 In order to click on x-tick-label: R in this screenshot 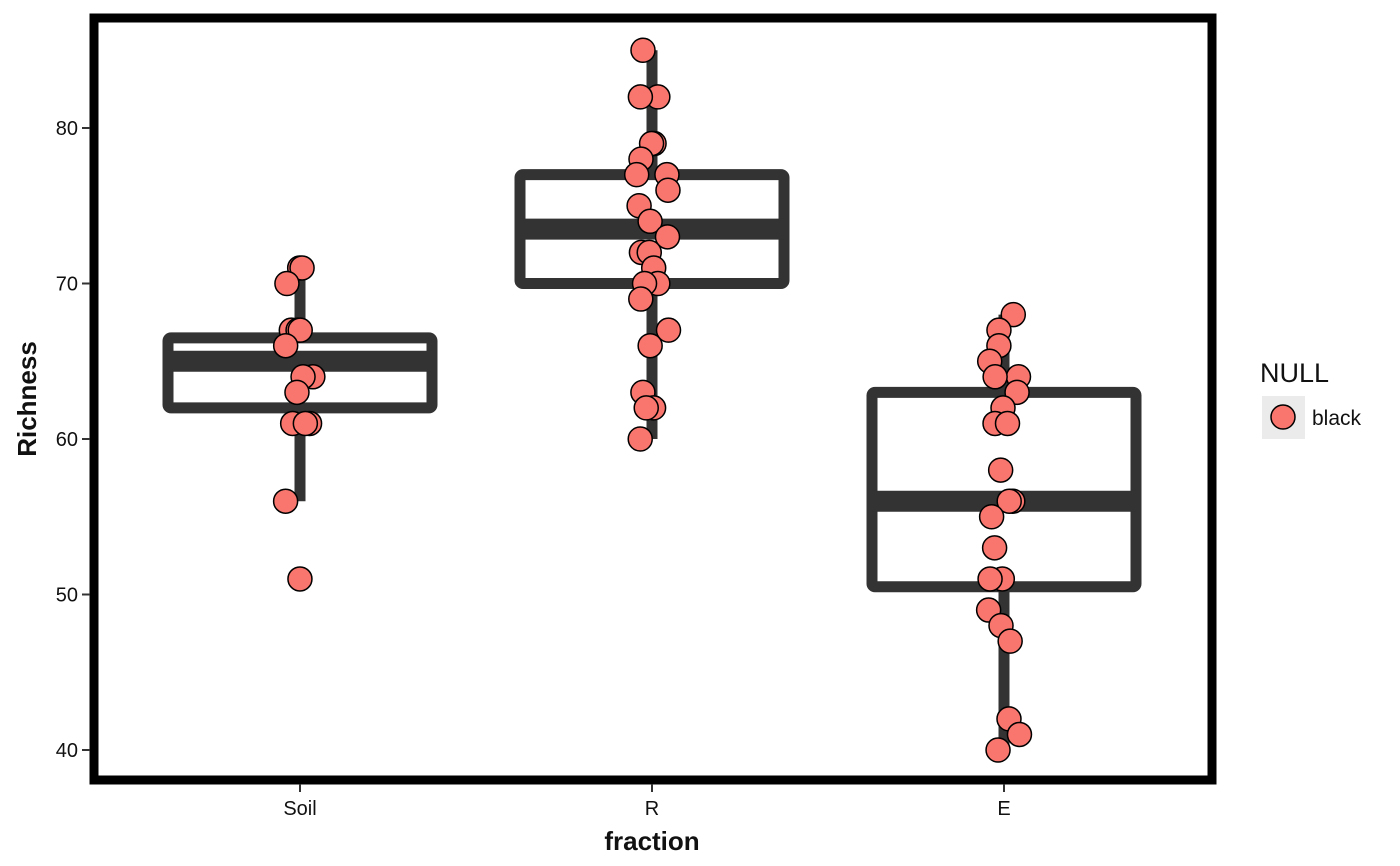, I will do `click(652, 809)`.